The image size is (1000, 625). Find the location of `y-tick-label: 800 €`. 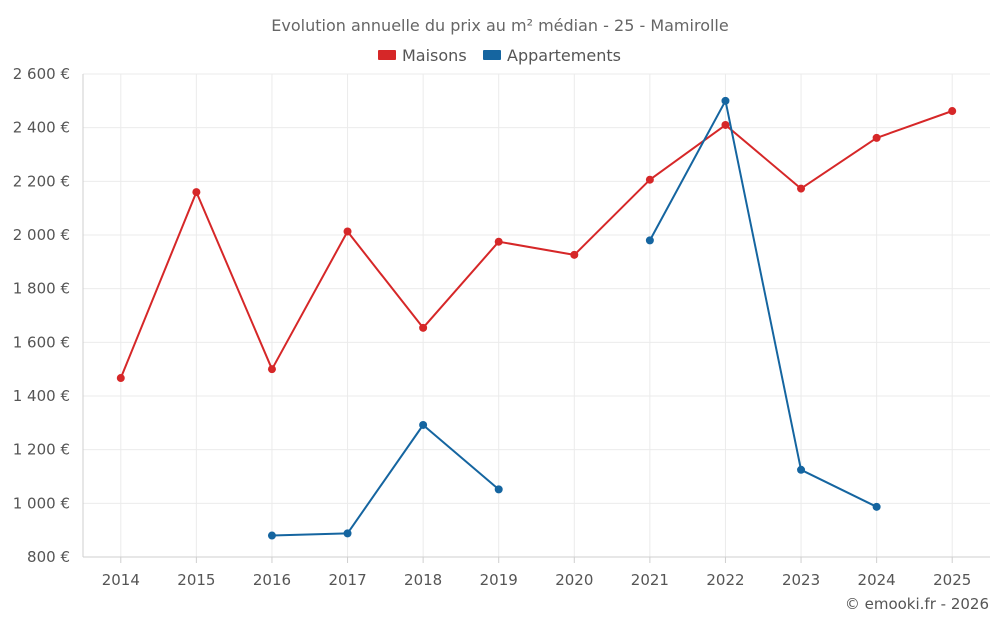

y-tick-label: 800 € is located at coordinates (48, 557).